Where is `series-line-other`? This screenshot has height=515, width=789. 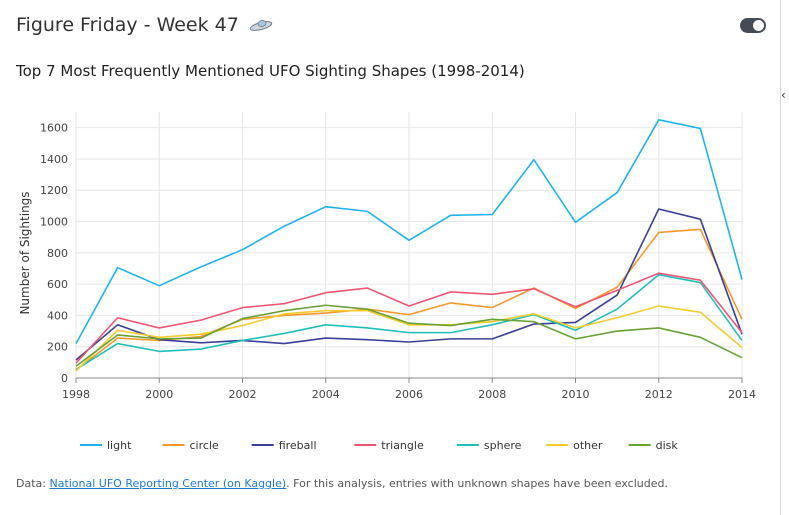 series-line-other is located at coordinates (409, 338).